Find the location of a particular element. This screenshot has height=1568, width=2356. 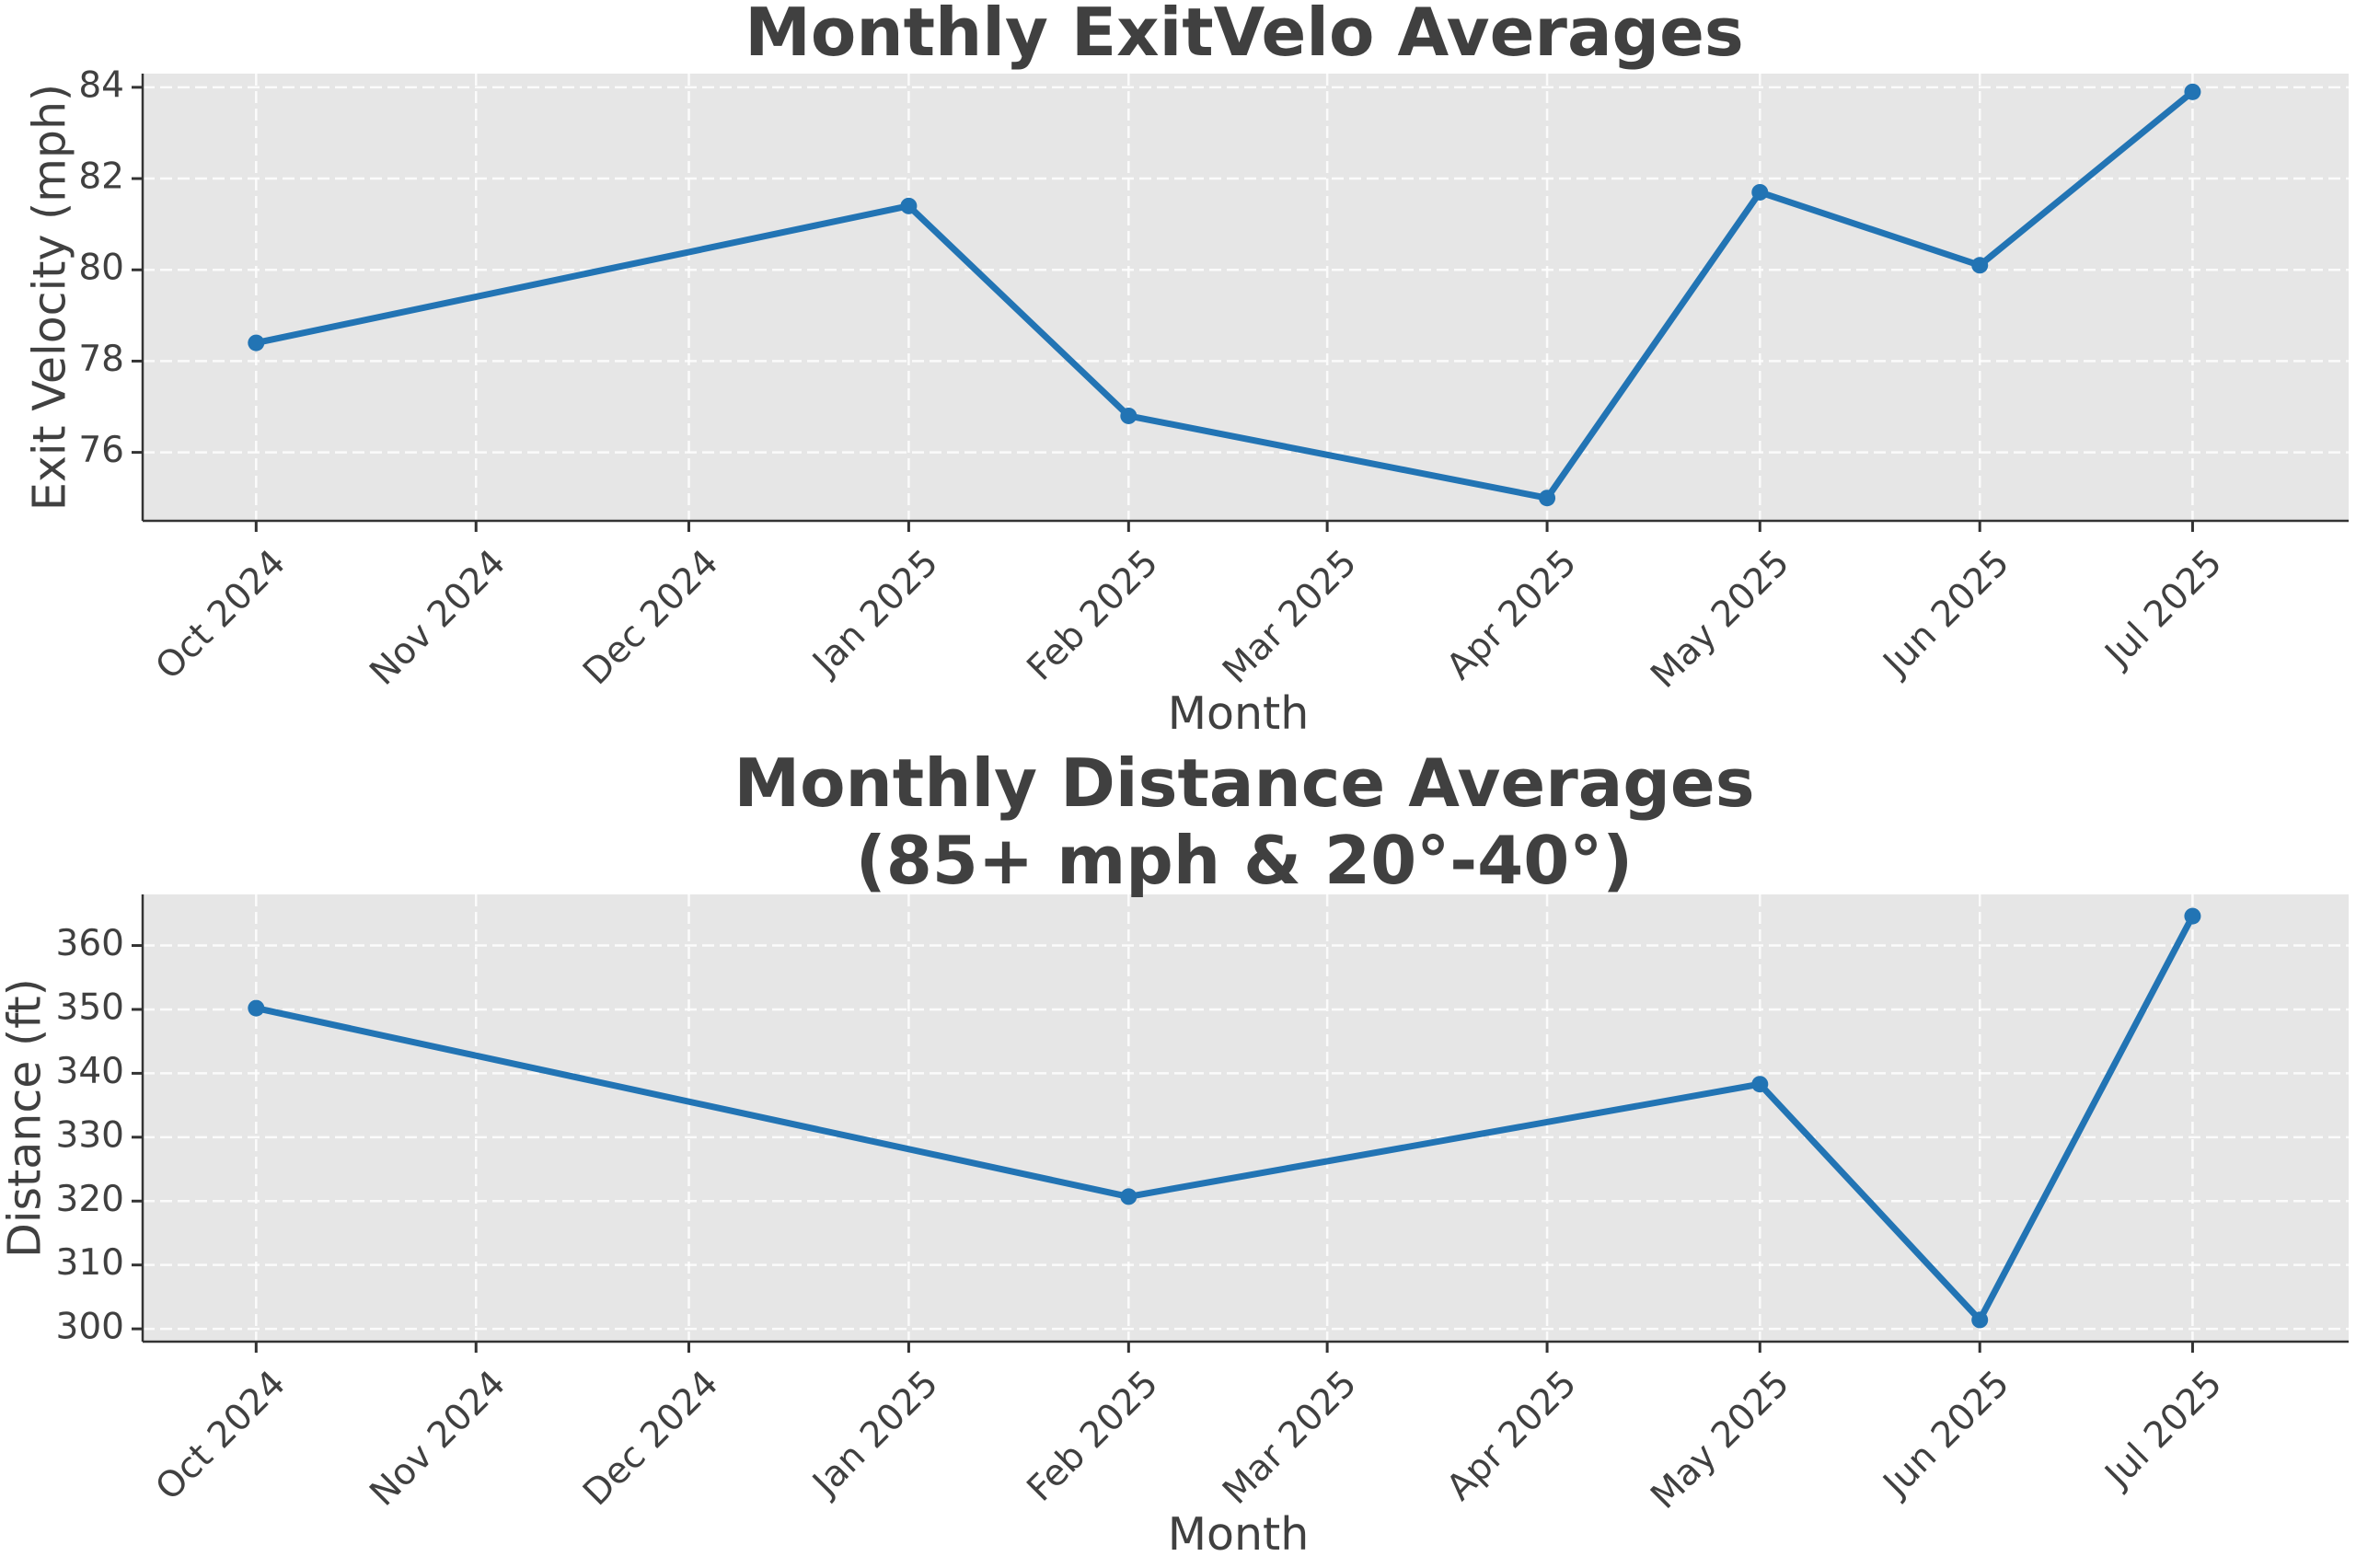

y-axis-label: Distance (ft) is located at coordinates (26, 1118).